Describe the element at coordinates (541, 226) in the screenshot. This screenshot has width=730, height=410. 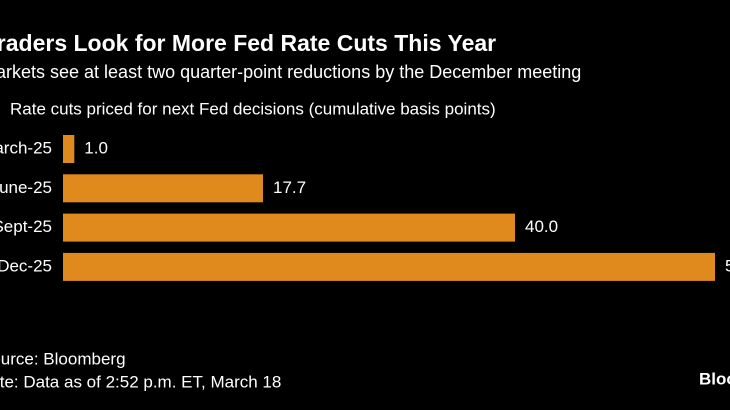
I see `value-label: 40.0` at that location.